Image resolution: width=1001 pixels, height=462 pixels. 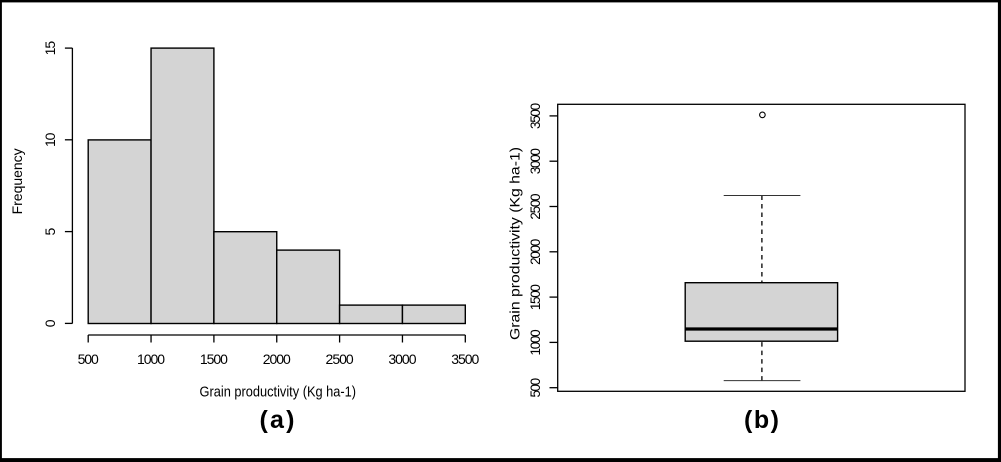 I want to click on svg-text: 5, so click(x=50, y=231).